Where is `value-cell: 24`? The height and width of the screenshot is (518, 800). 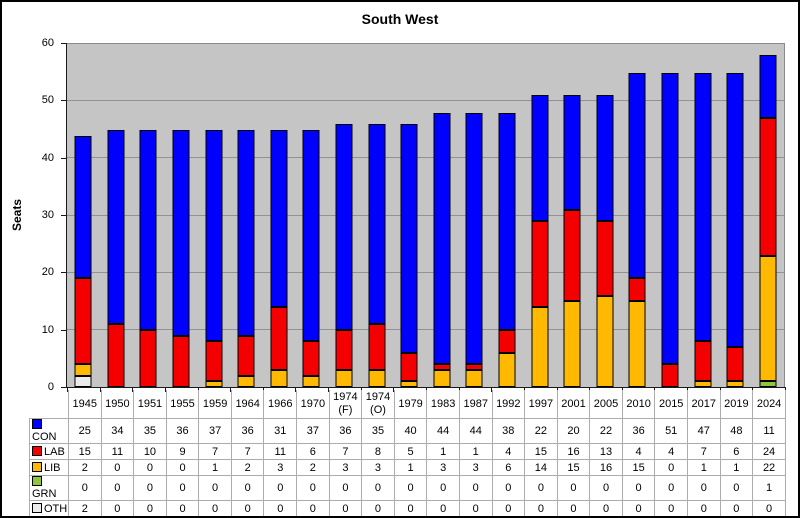 value-cell: 24 is located at coordinates (769, 451).